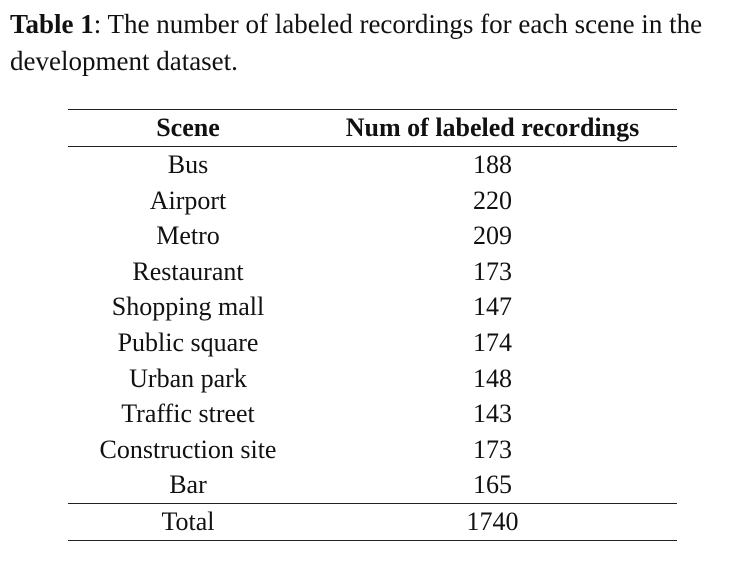 This screenshot has width=748, height=563. Describe the element at coordinates (372, 201) in the screenshot. I see `table-row: Airport 220` at that location.